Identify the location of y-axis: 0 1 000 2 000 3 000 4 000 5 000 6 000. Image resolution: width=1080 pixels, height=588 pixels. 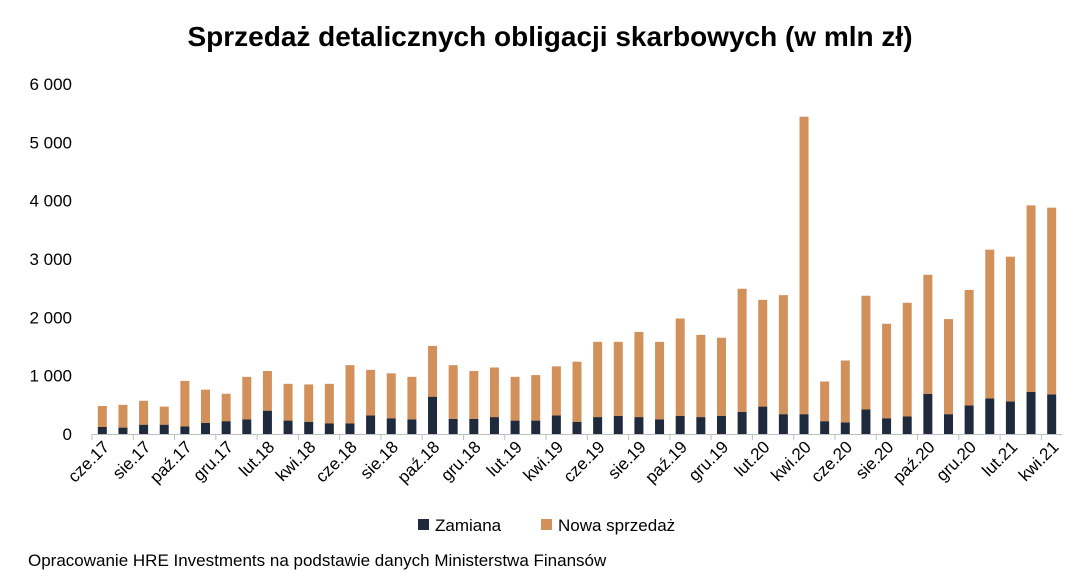
(50, 259).